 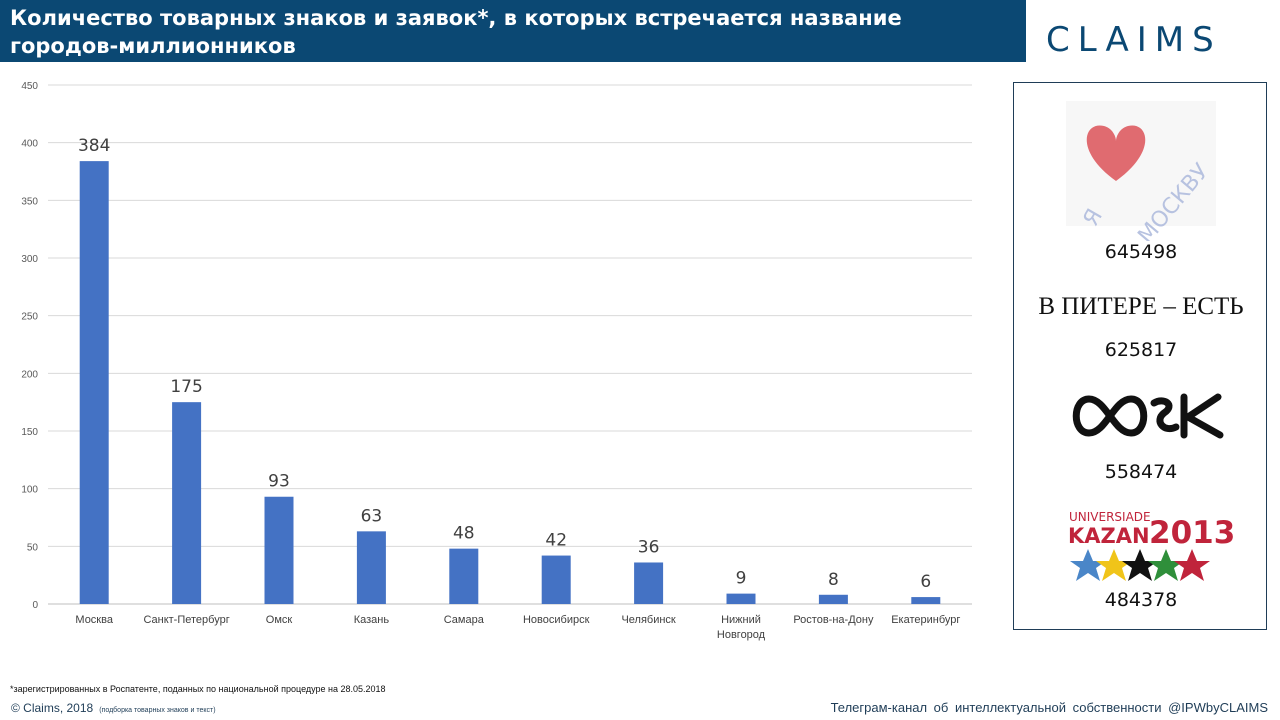 What do you see at coordinates (33, 547) in the screenshot?
I see `y-tick-label: 50` at bounding box center [33, 547].